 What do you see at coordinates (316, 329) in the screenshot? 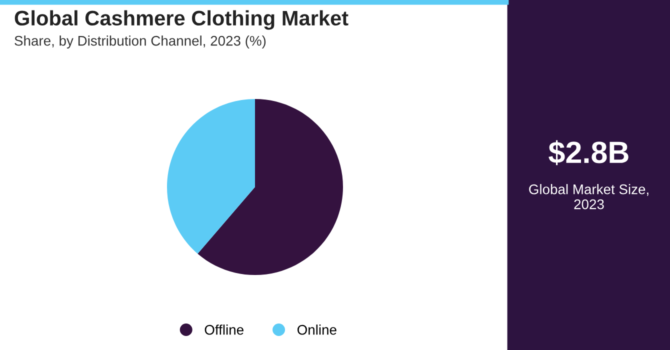
I see `legend-label: Online` at bounding box center [316, 329].